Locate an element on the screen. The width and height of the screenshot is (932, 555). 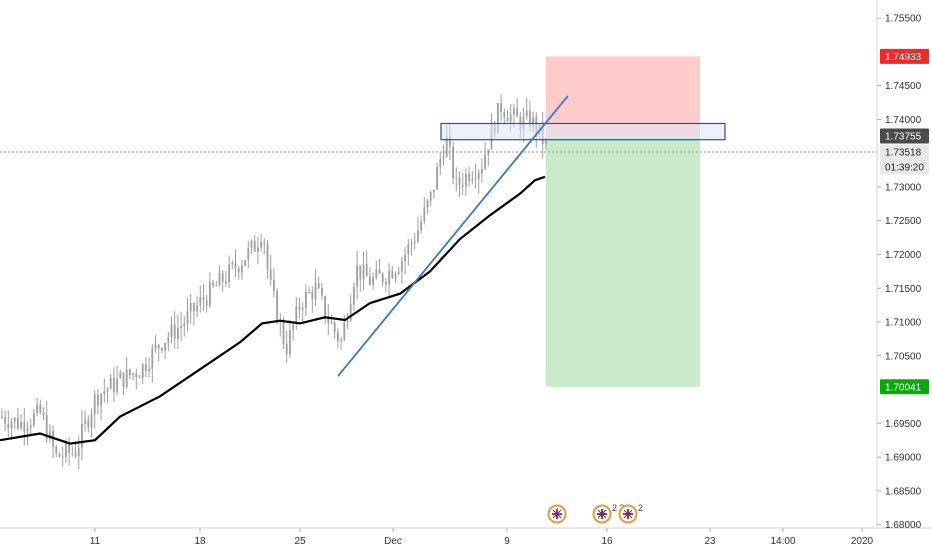
stop-loss-zone is located at coordinates (623, 96).